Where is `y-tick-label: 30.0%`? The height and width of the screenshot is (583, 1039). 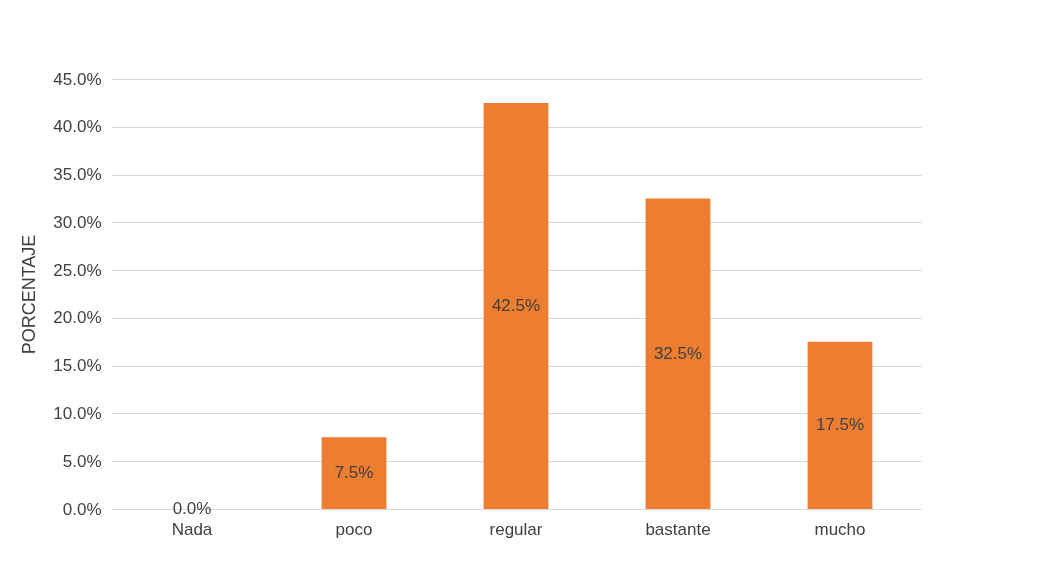 y-tick-label: 30.0% is located at coordinates (77, 222).